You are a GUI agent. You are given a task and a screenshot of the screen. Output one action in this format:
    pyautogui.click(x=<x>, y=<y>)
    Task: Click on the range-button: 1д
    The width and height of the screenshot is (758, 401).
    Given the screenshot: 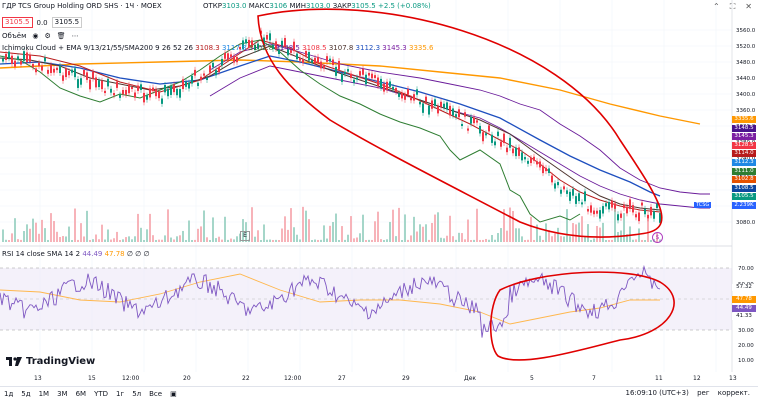 What is the action you would take?
    pyautogui.click(x=9, y=394)
    